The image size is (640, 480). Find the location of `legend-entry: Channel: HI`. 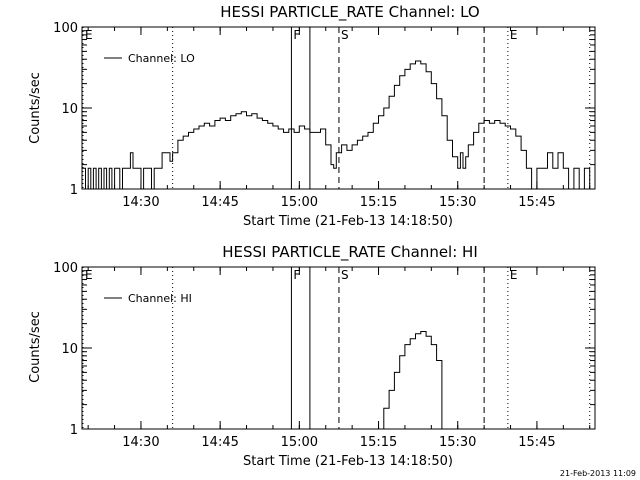

legend-entry: Channel: HI is located at coordinates (160, 298).